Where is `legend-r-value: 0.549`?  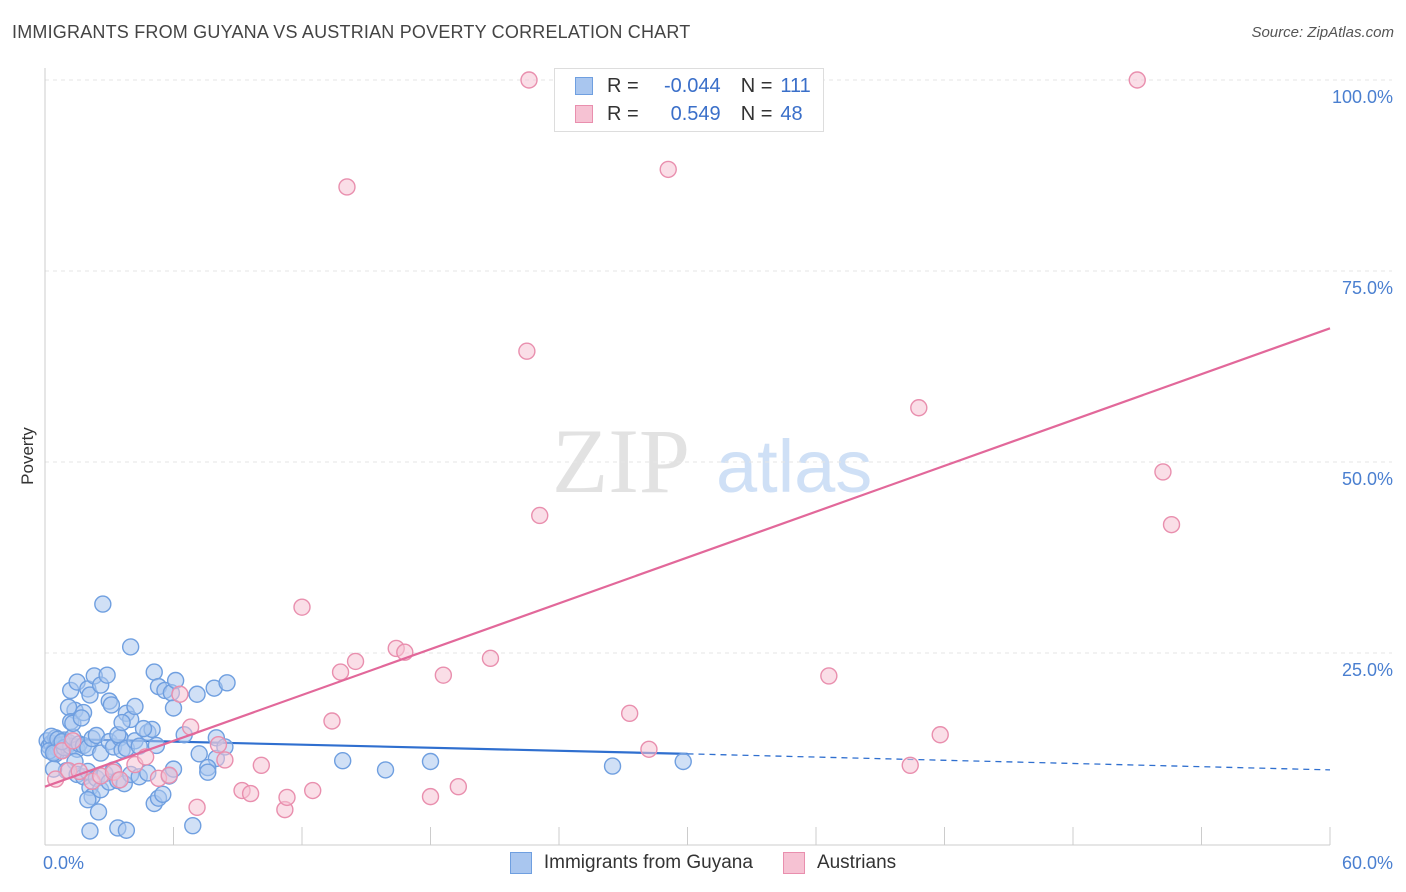 legend-r-value: 0.549 is located at coordinates (695, 113).